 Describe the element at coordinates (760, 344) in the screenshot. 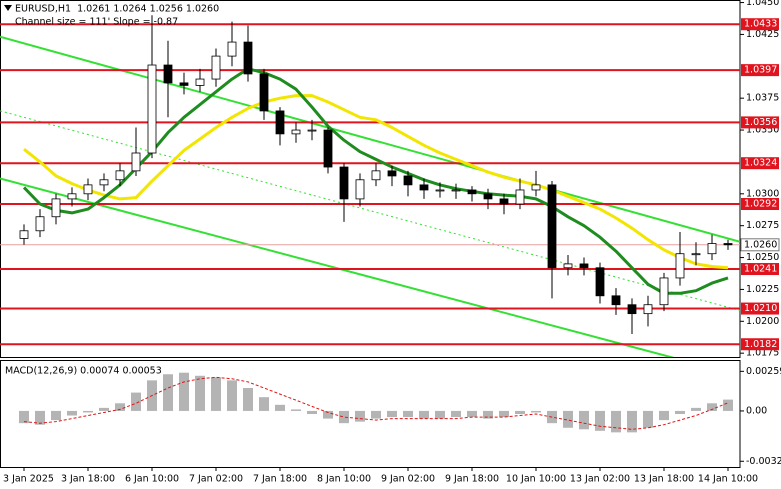

I see `level-label: 1.0182` at that location.